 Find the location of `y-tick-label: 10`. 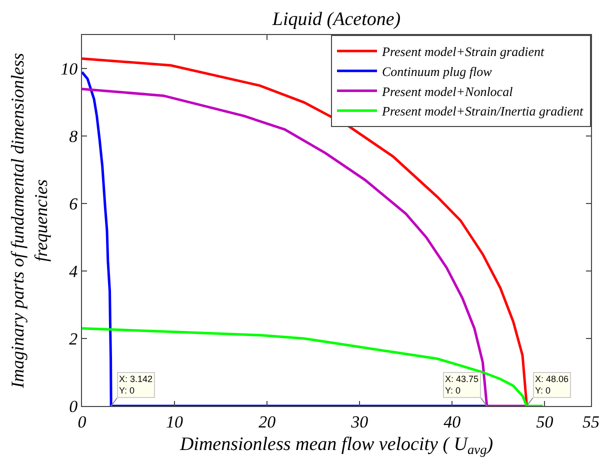

y-tick-label: 10 is located at coordinates (69, 69).